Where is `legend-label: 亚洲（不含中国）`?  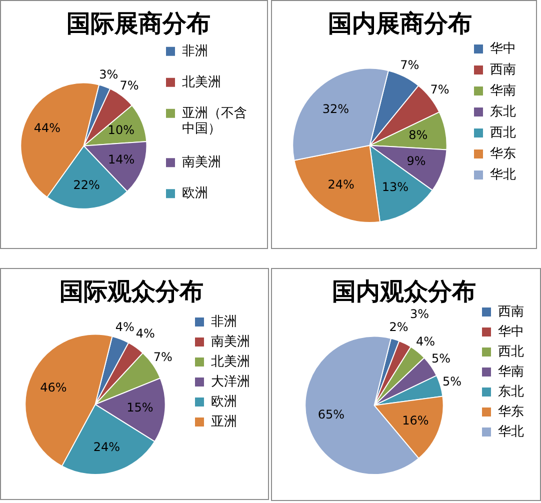 legend-label: 亚洲（不含中国） is located at coordinates (214, 121).